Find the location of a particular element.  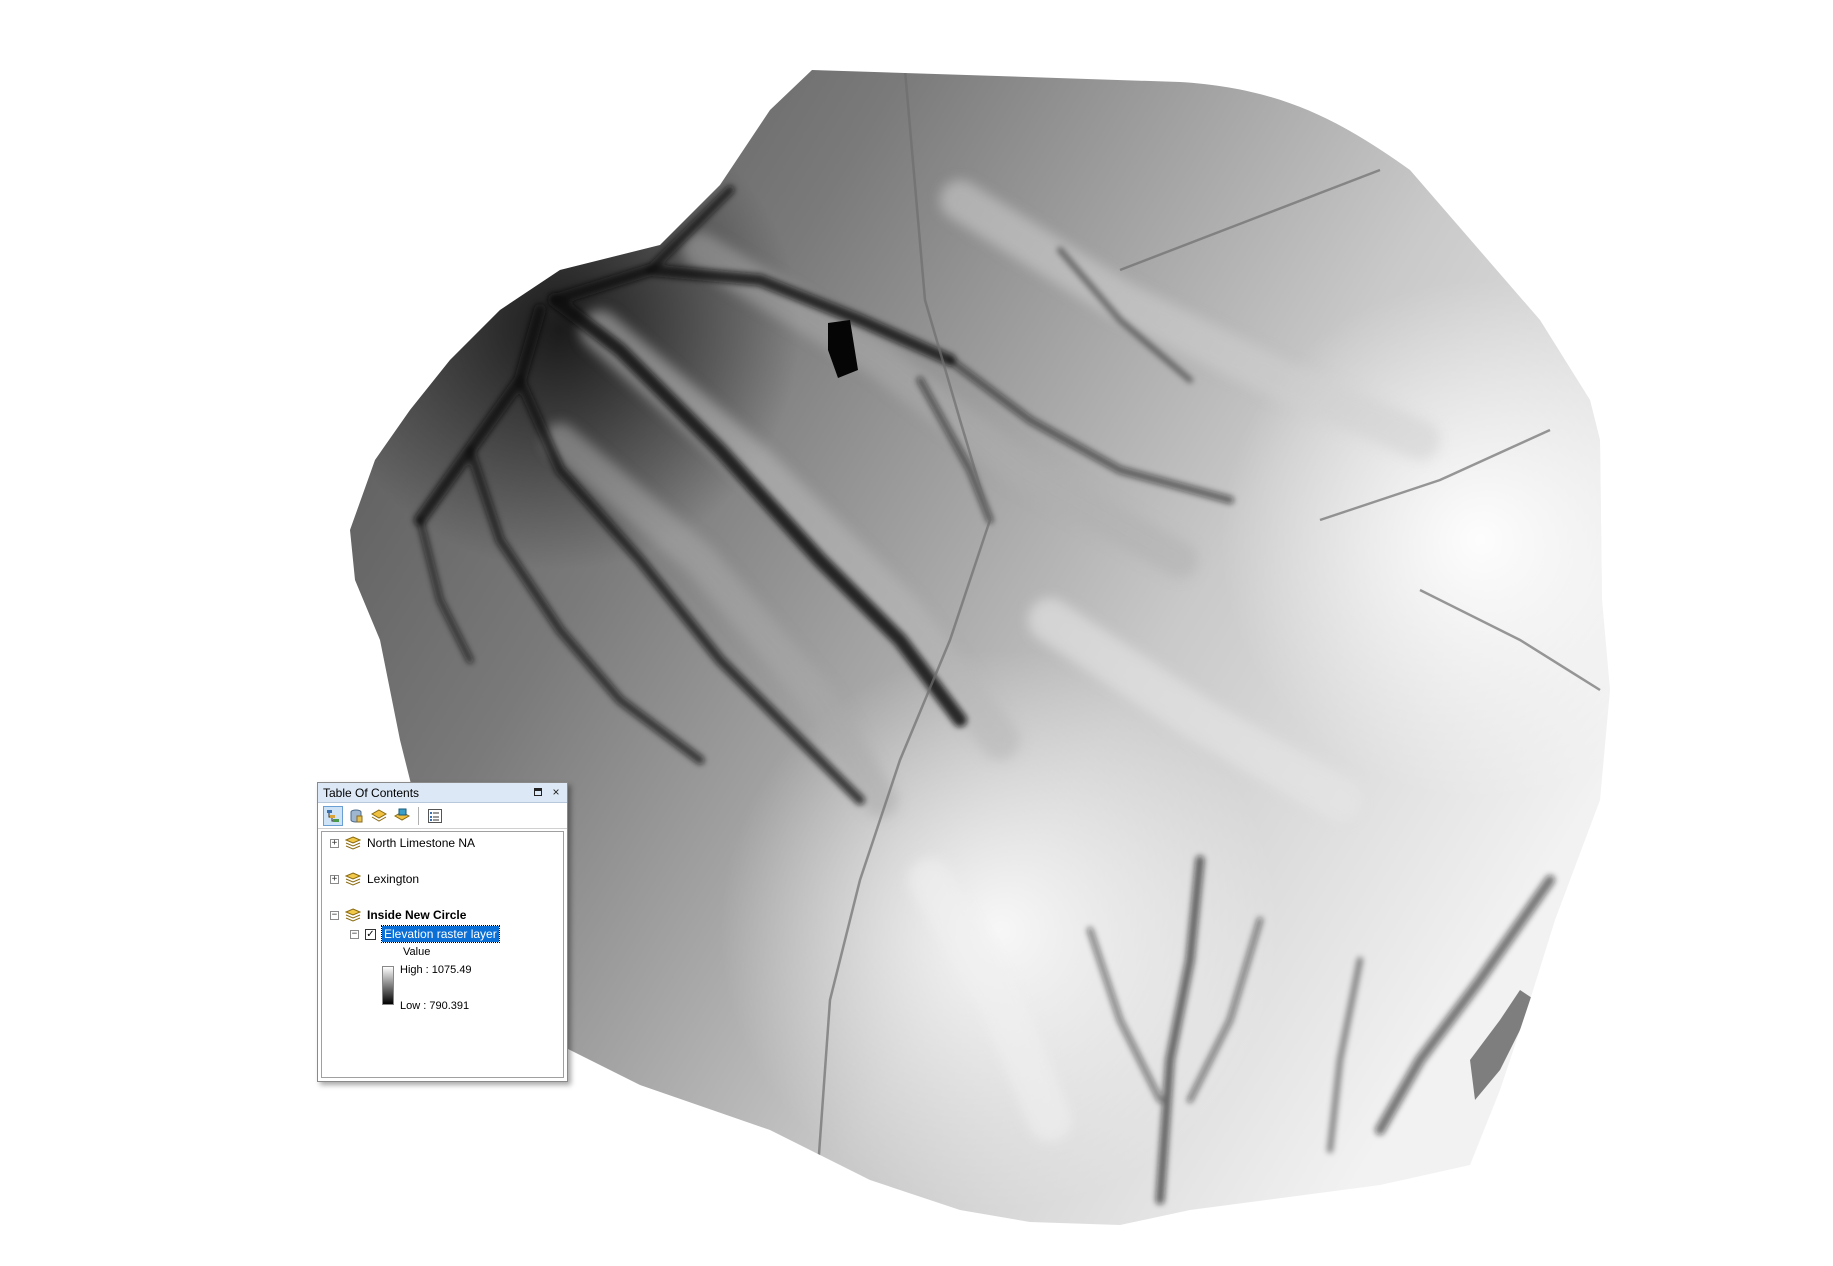

toc-group-inside-new-circle: − Inside New Circle is located at coordinates (398, 915).